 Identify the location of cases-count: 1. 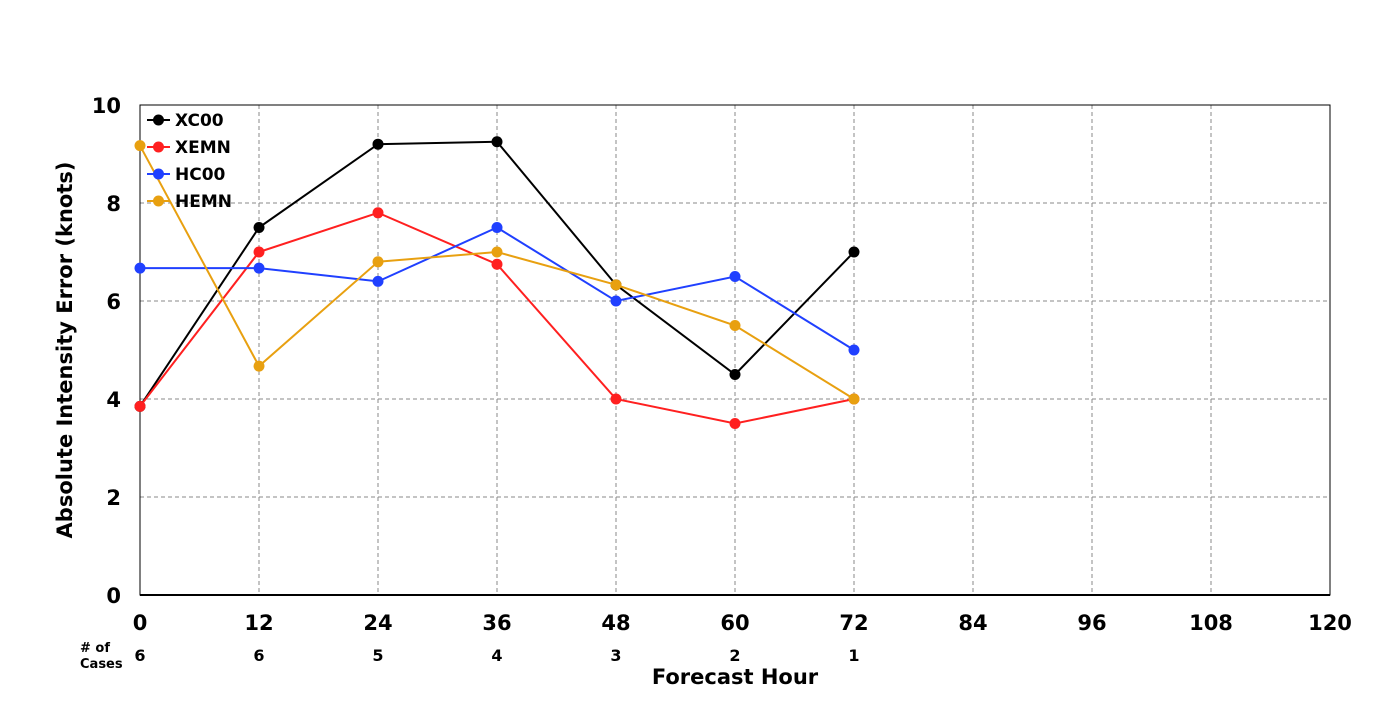
(853, 655).